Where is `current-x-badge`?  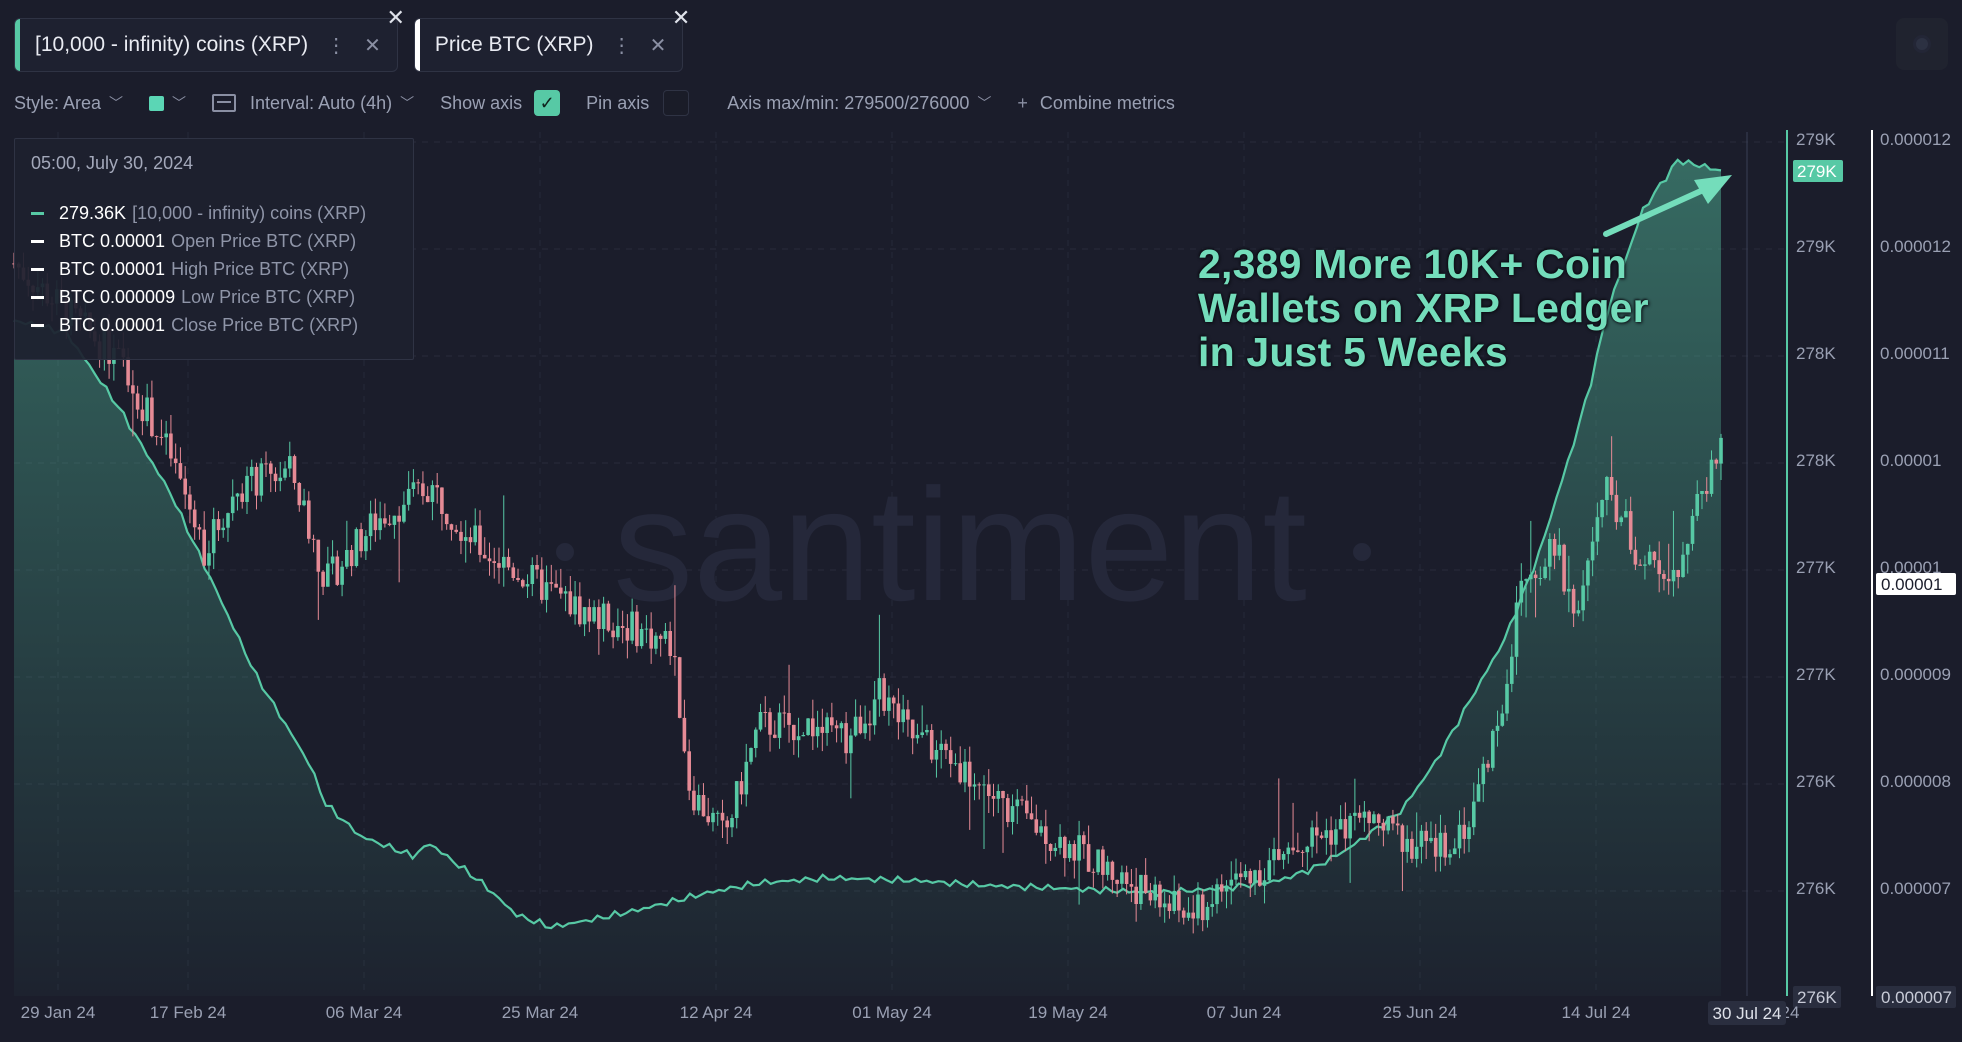
current-x-badge is located at coordinates (1747, 1013).